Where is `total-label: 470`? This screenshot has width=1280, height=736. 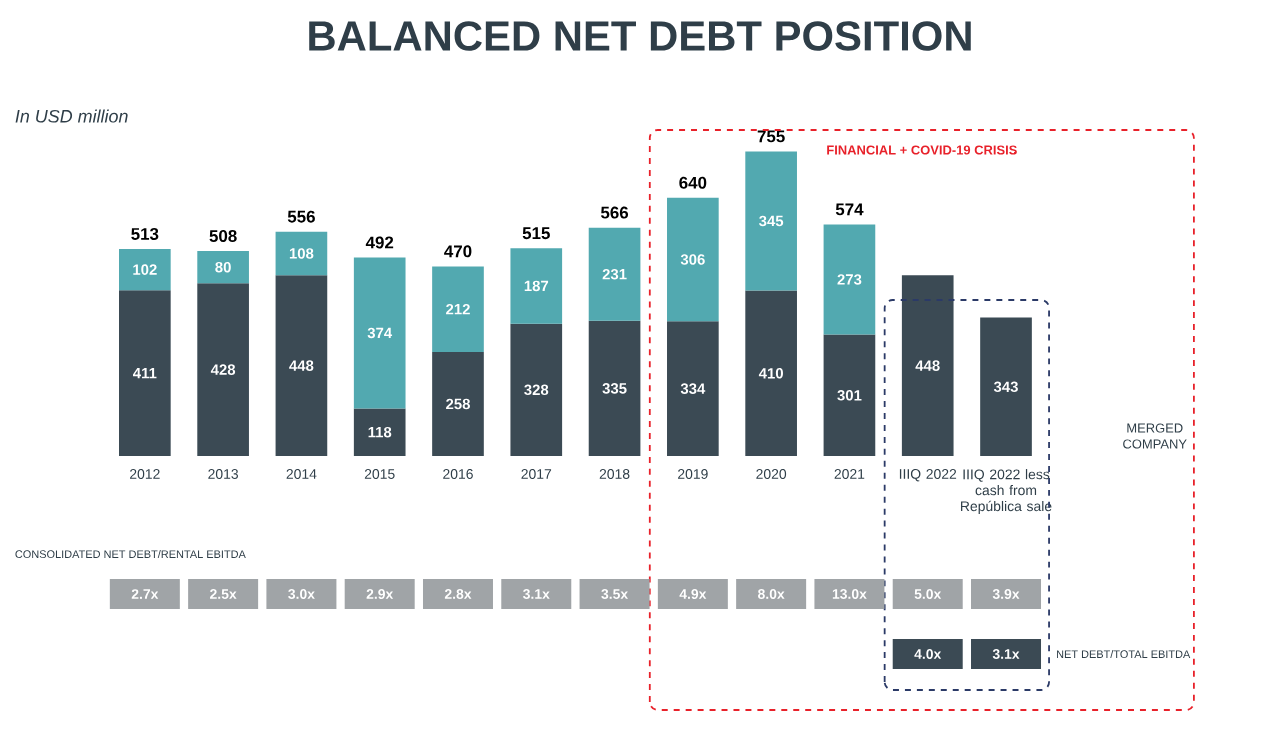 total-label: 470 is located at coordinates (458, 251).